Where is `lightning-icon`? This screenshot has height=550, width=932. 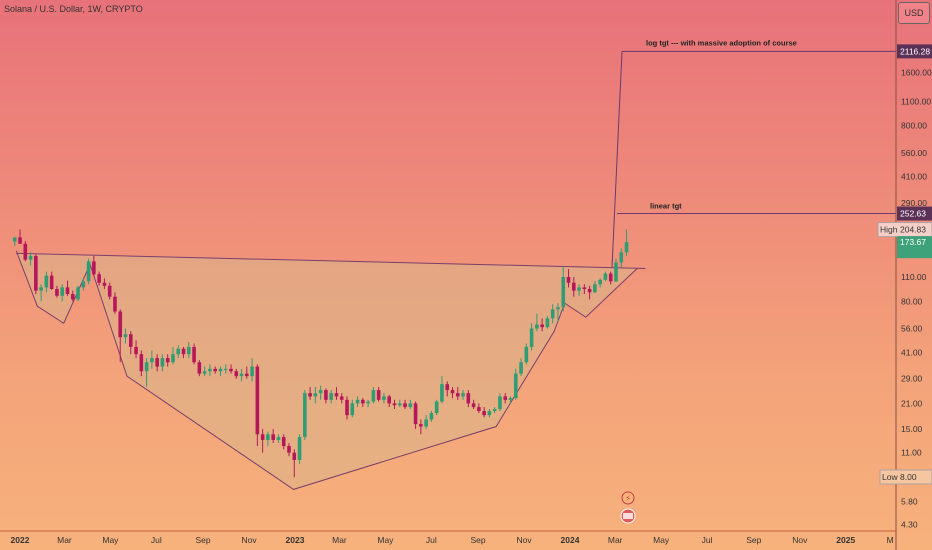
lightning-icon is located at coordinates (628, 498).